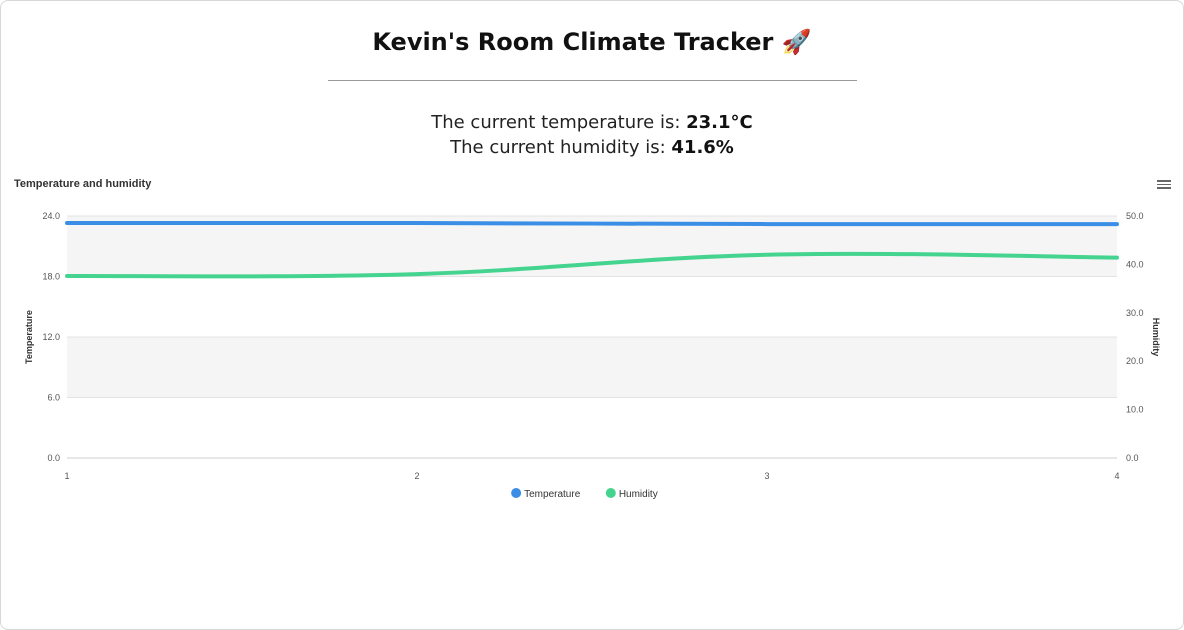 The height and width of the screenshot is (630, 1184). I want to click on y-left-tick-label: 18.0, so click(51, 277).